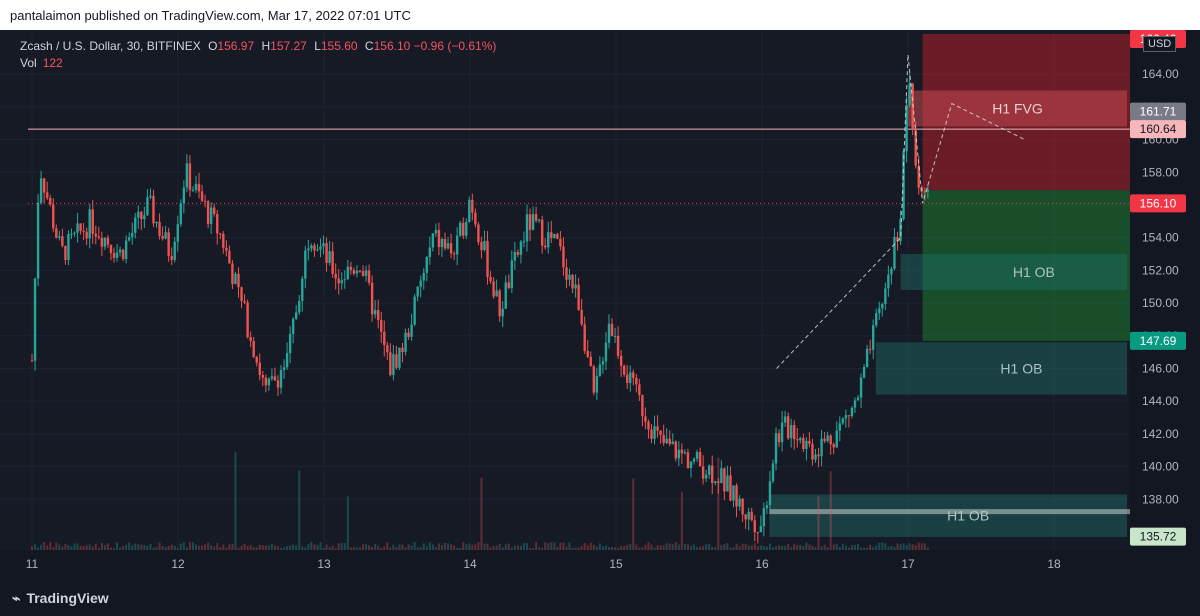  I want to click on legend-symbol: Zcash / U.S. Dollar, 30, BITFINEX, so click(110, 46).